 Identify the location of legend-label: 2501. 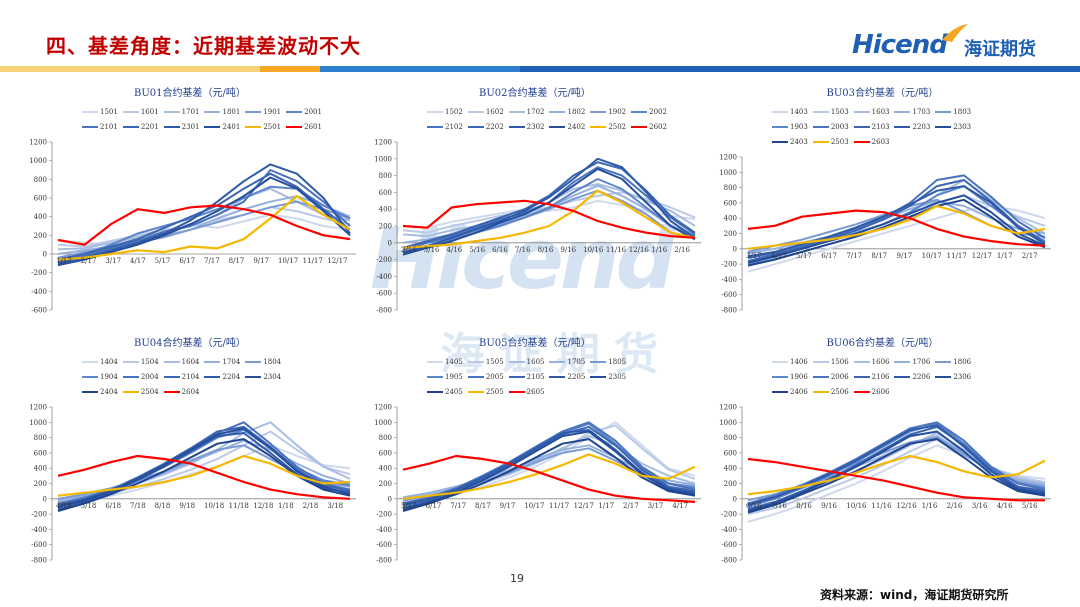
(272, 126).